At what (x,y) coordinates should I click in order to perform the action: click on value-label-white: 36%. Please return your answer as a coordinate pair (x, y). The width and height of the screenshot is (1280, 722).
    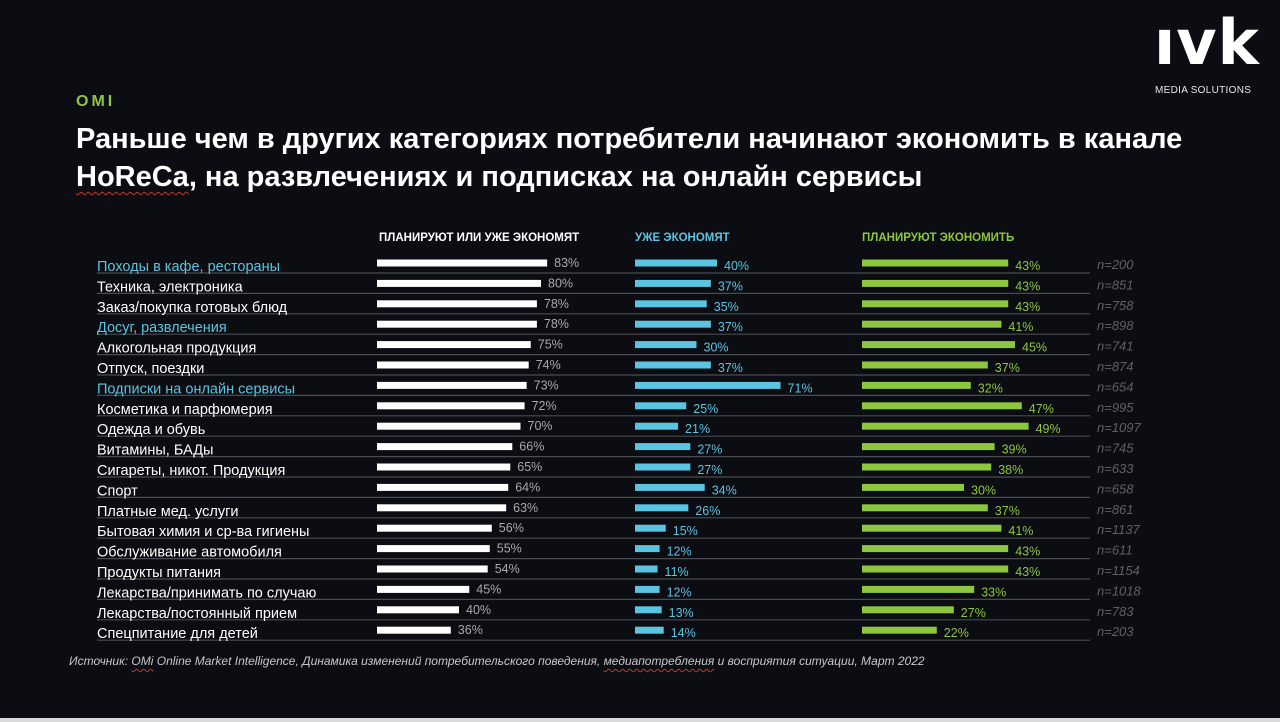
    Looking at the image, I should click on (470, 630).